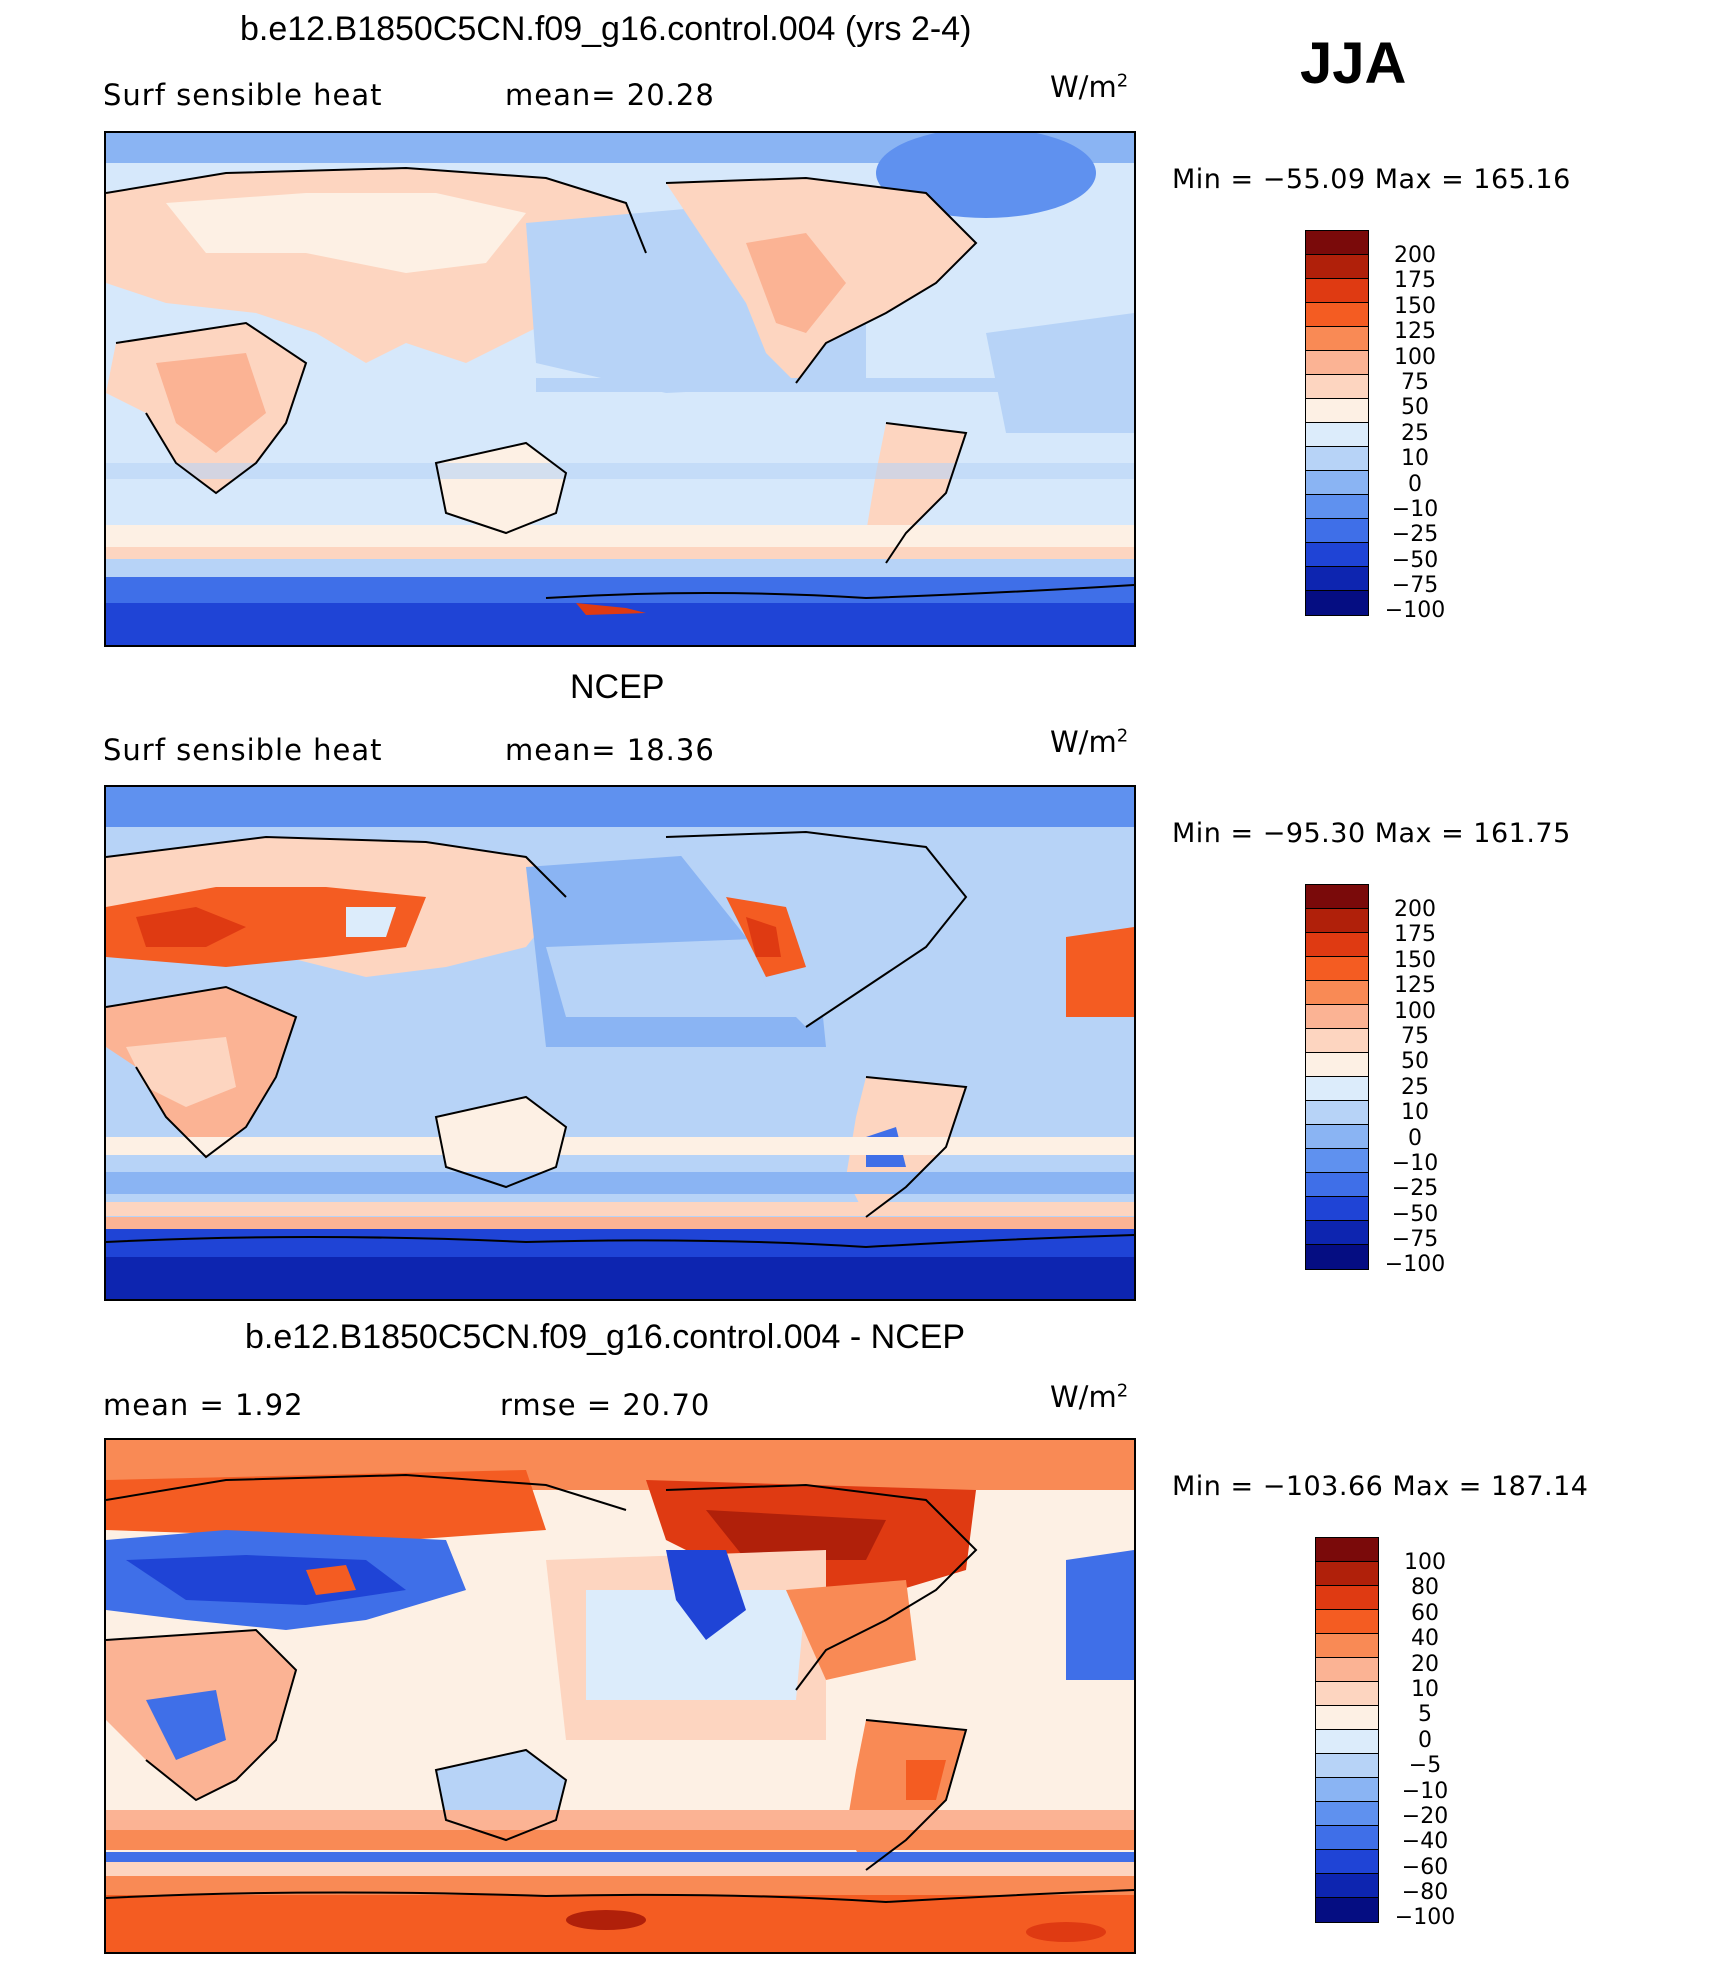 The width and height of the screenshot is (1710, 1963). Describe the element at coordinates (1425, 1639) in the screenshot. I see `colorbar-tick-label: 40` at that location.